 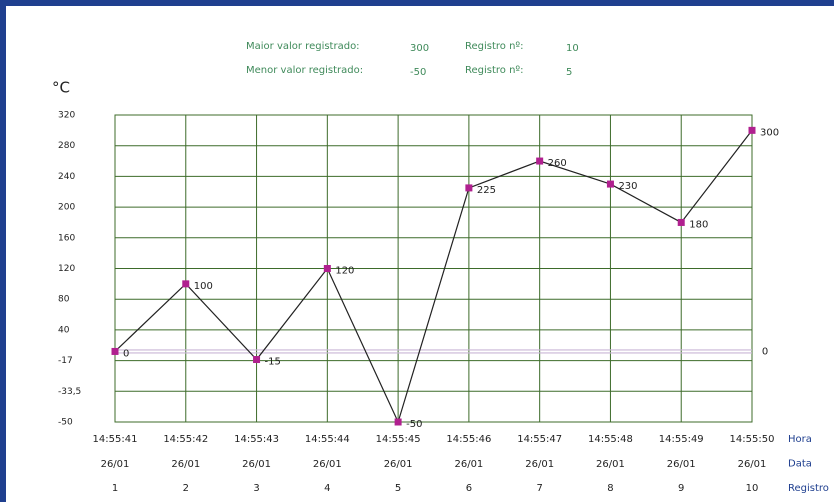 What do you see at coordinates (800, 439) in the screenshot?
I see `row-label: Hora` at bounding box center [800, 439].